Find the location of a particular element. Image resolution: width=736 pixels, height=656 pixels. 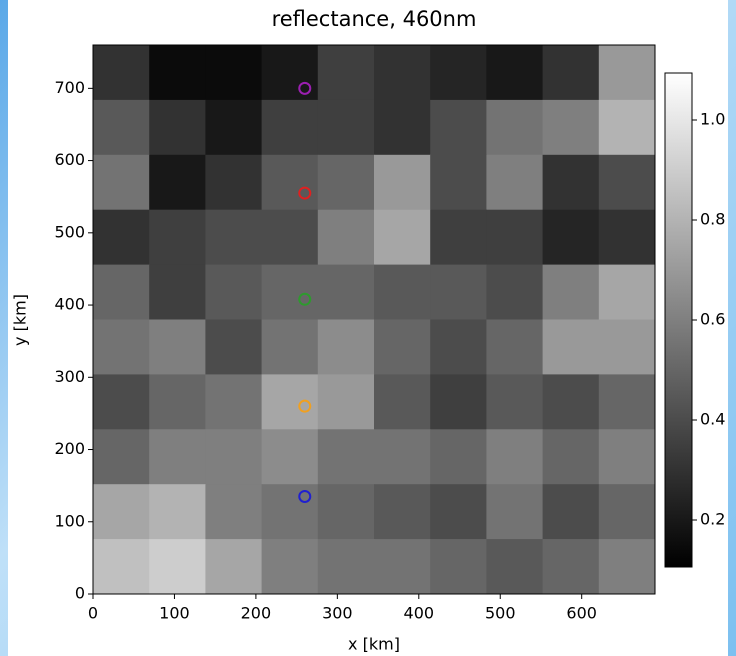

y-tick-label: 600 is located at coordinates (69, 159).